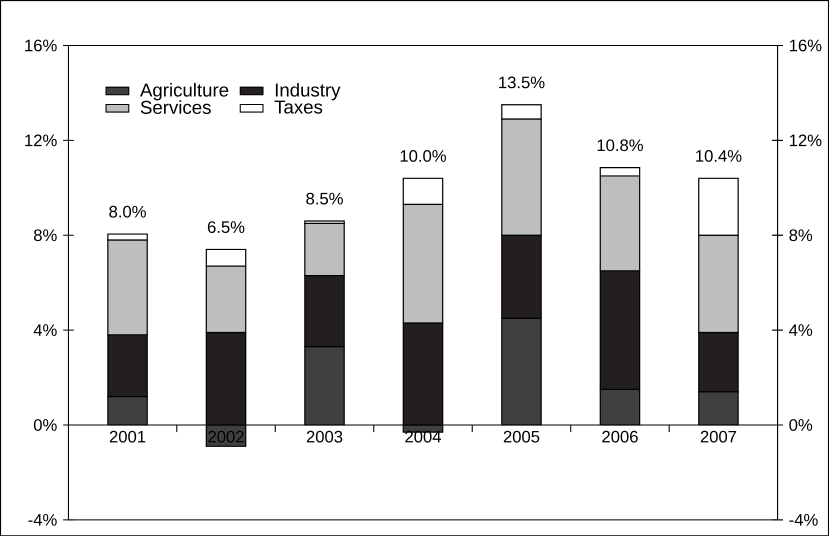 The height and width of the screenshot is (536, 829). What do you see at coordinates (127, 212) in the screenshot?
I see `total-label: 8.0%` at bounding box center [127, 212].